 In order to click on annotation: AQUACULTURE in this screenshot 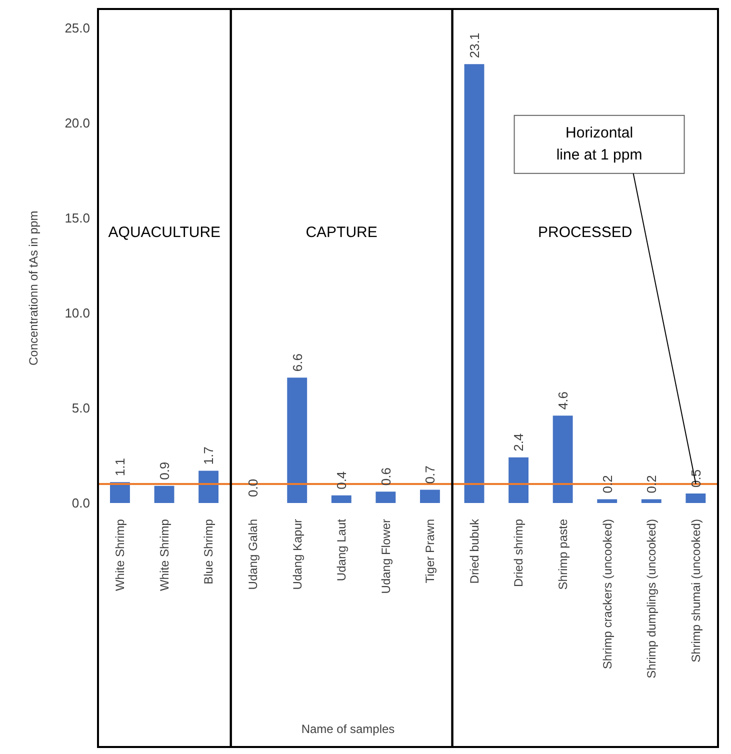, I will do `click(164, 232)`.